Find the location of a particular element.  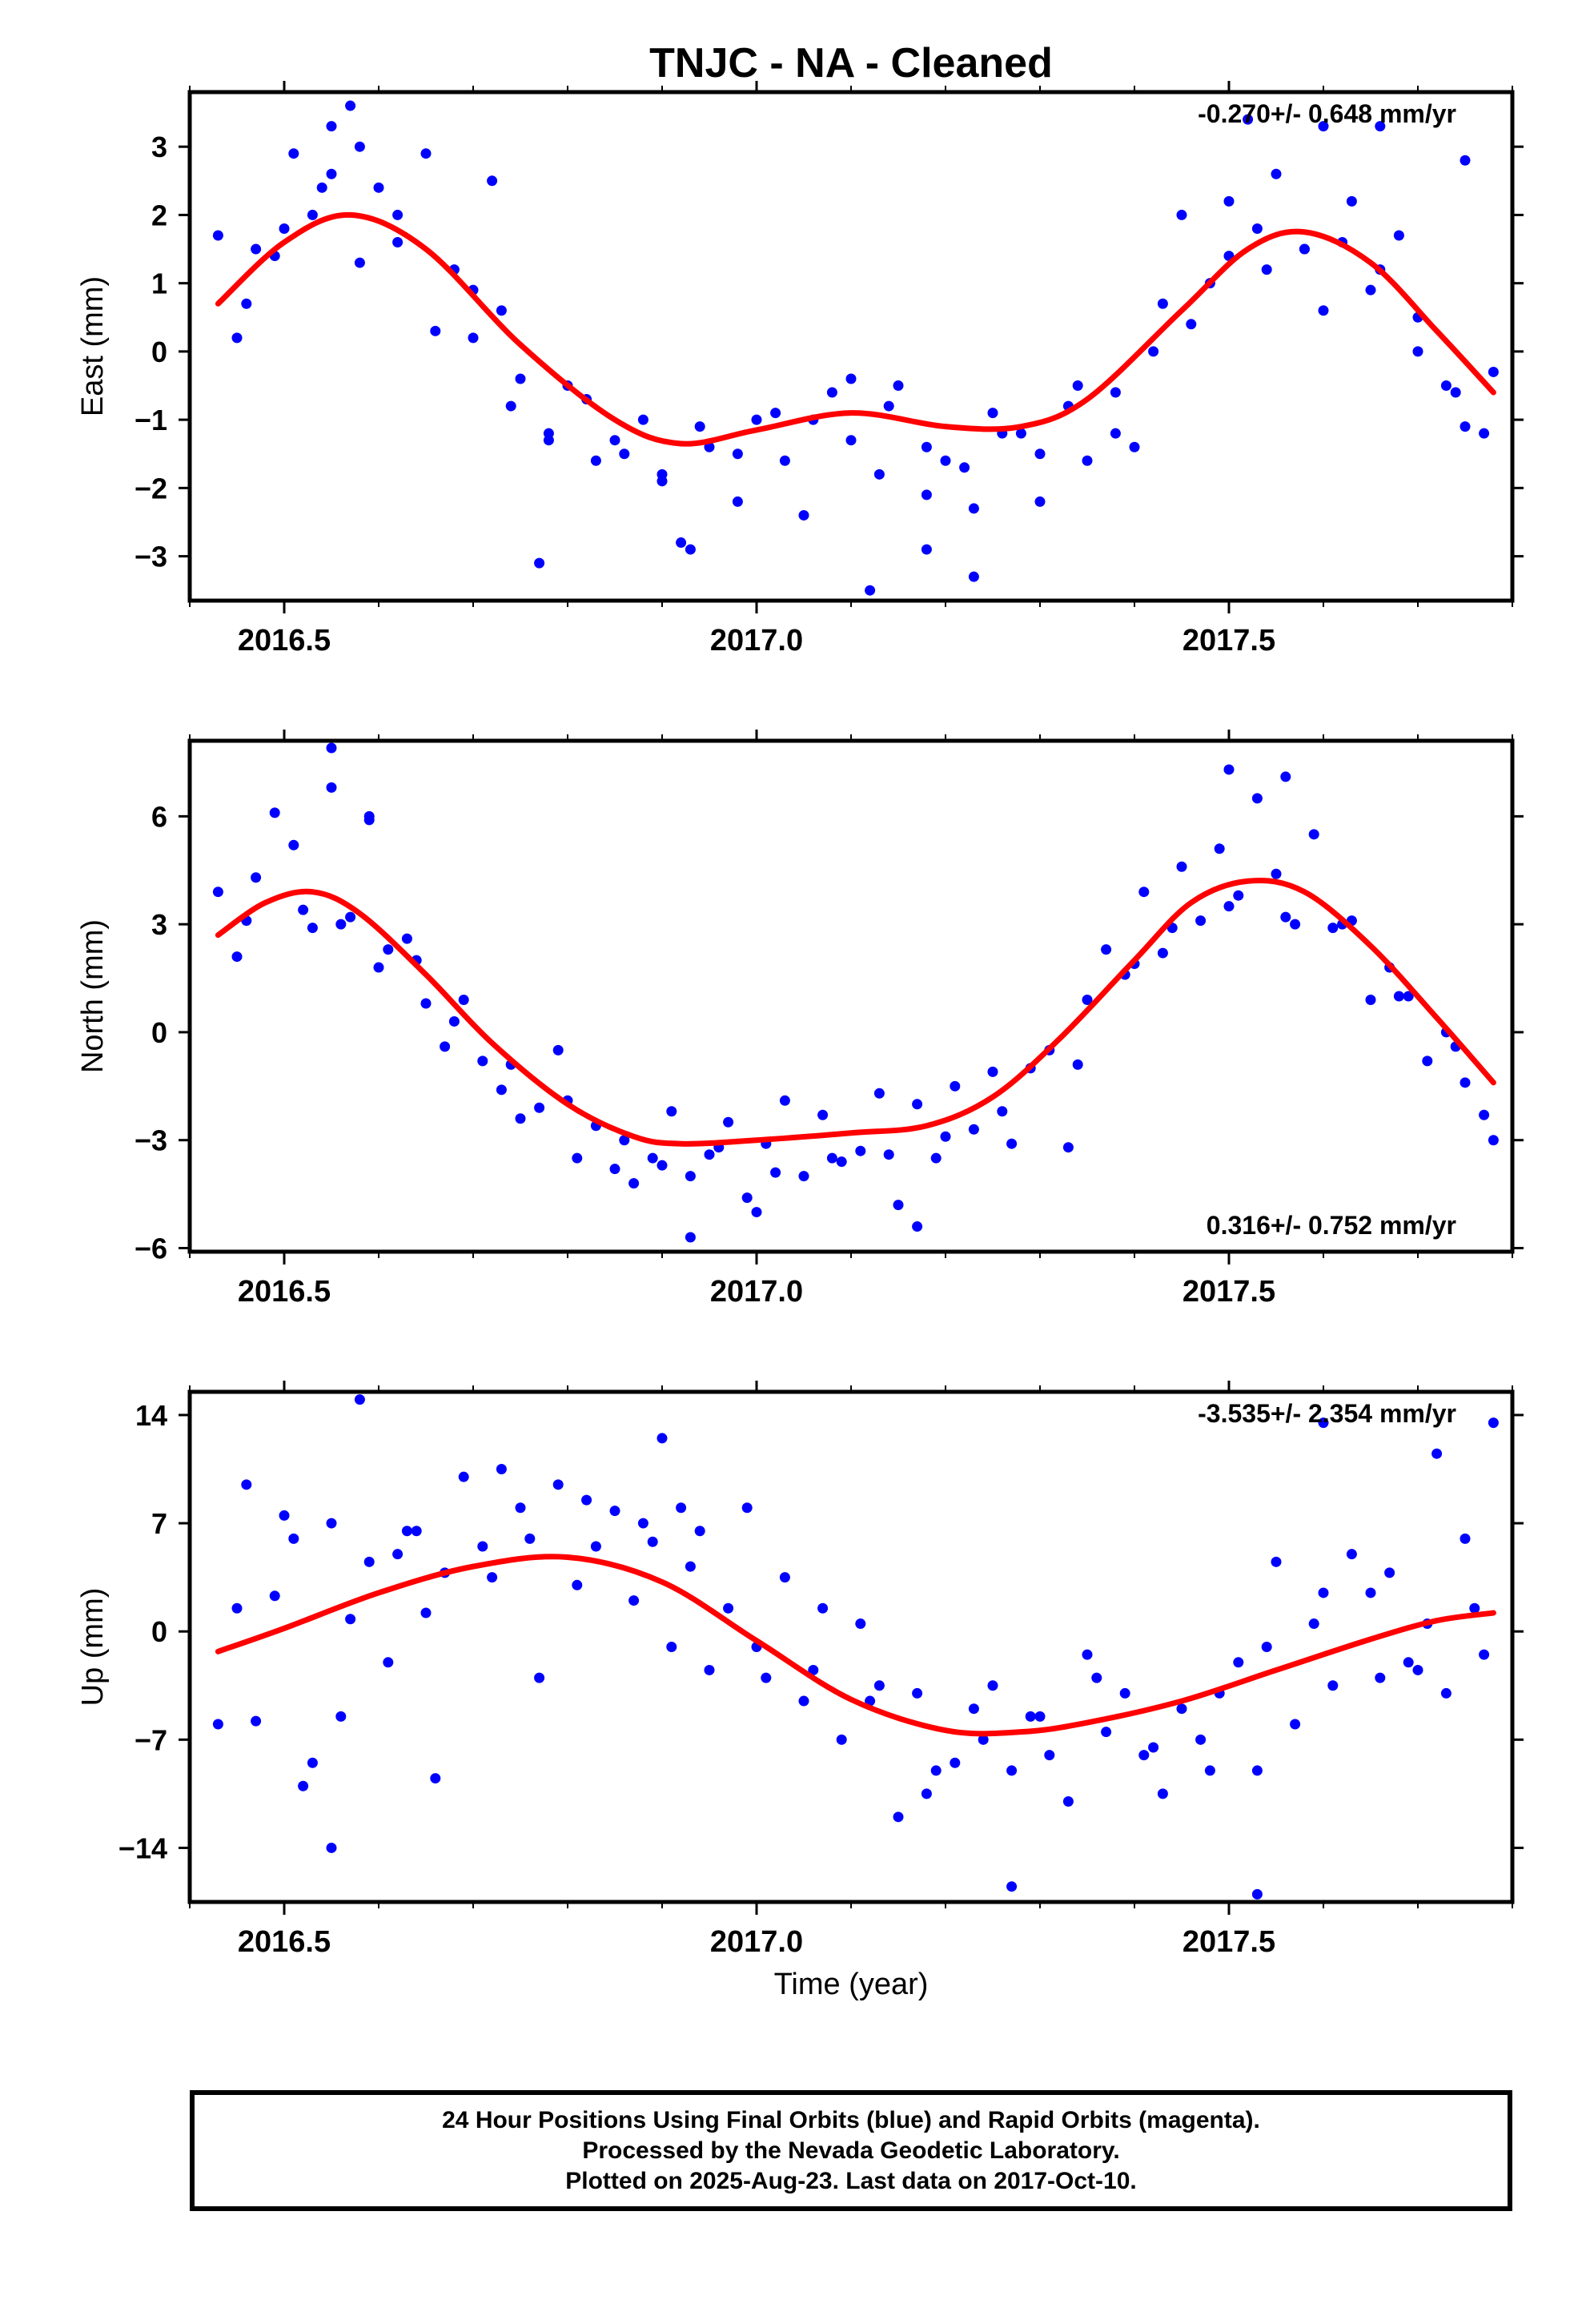

up-ytick-label: −14 is located at coordinates (142, 1847).